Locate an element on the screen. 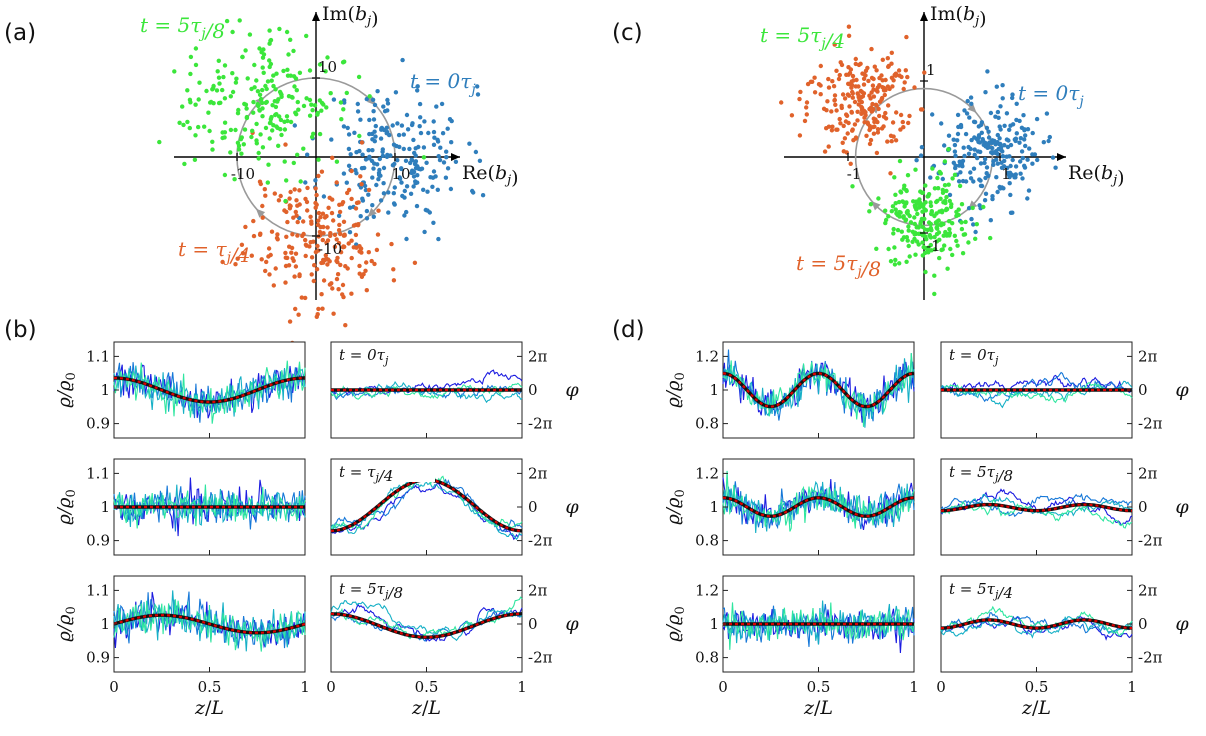  row-label: t = 5τj/8 is located at coordinates (981, 474).